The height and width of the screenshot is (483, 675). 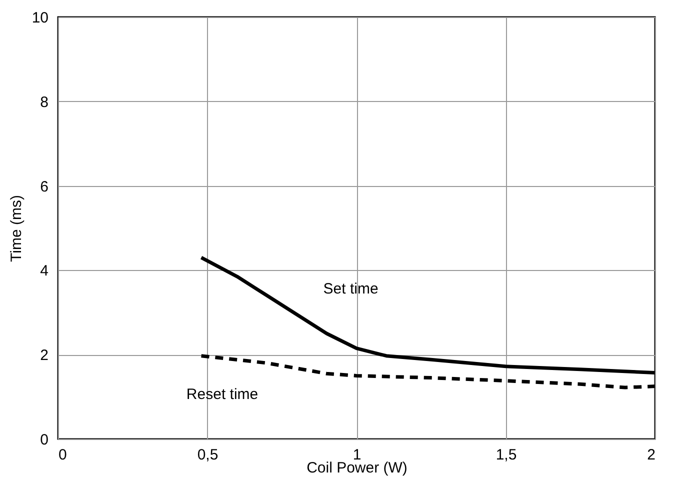 I want to click on x-tick-label: 1,5, so click(x=506, y=455).